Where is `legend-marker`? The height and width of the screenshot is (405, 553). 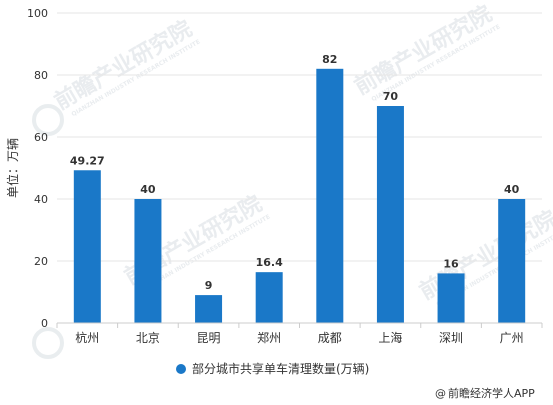 legend-marker is located at coordinates (181, 369).